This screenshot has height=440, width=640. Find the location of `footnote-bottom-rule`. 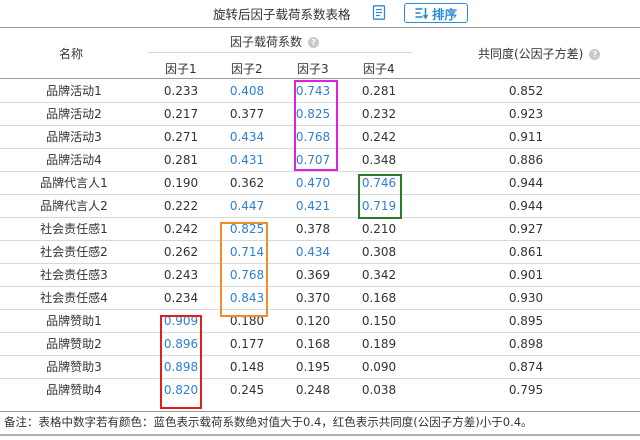

footnote-bottom-rule is located at coordinates (320, 435).